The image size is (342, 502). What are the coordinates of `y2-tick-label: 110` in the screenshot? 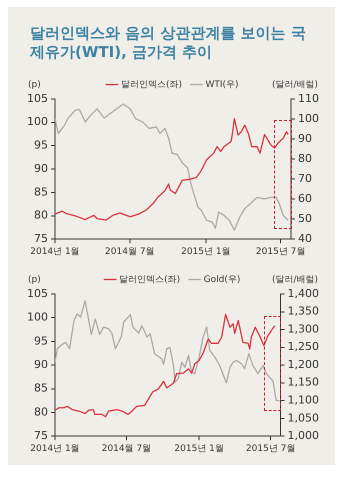 It's located at (309, 98).